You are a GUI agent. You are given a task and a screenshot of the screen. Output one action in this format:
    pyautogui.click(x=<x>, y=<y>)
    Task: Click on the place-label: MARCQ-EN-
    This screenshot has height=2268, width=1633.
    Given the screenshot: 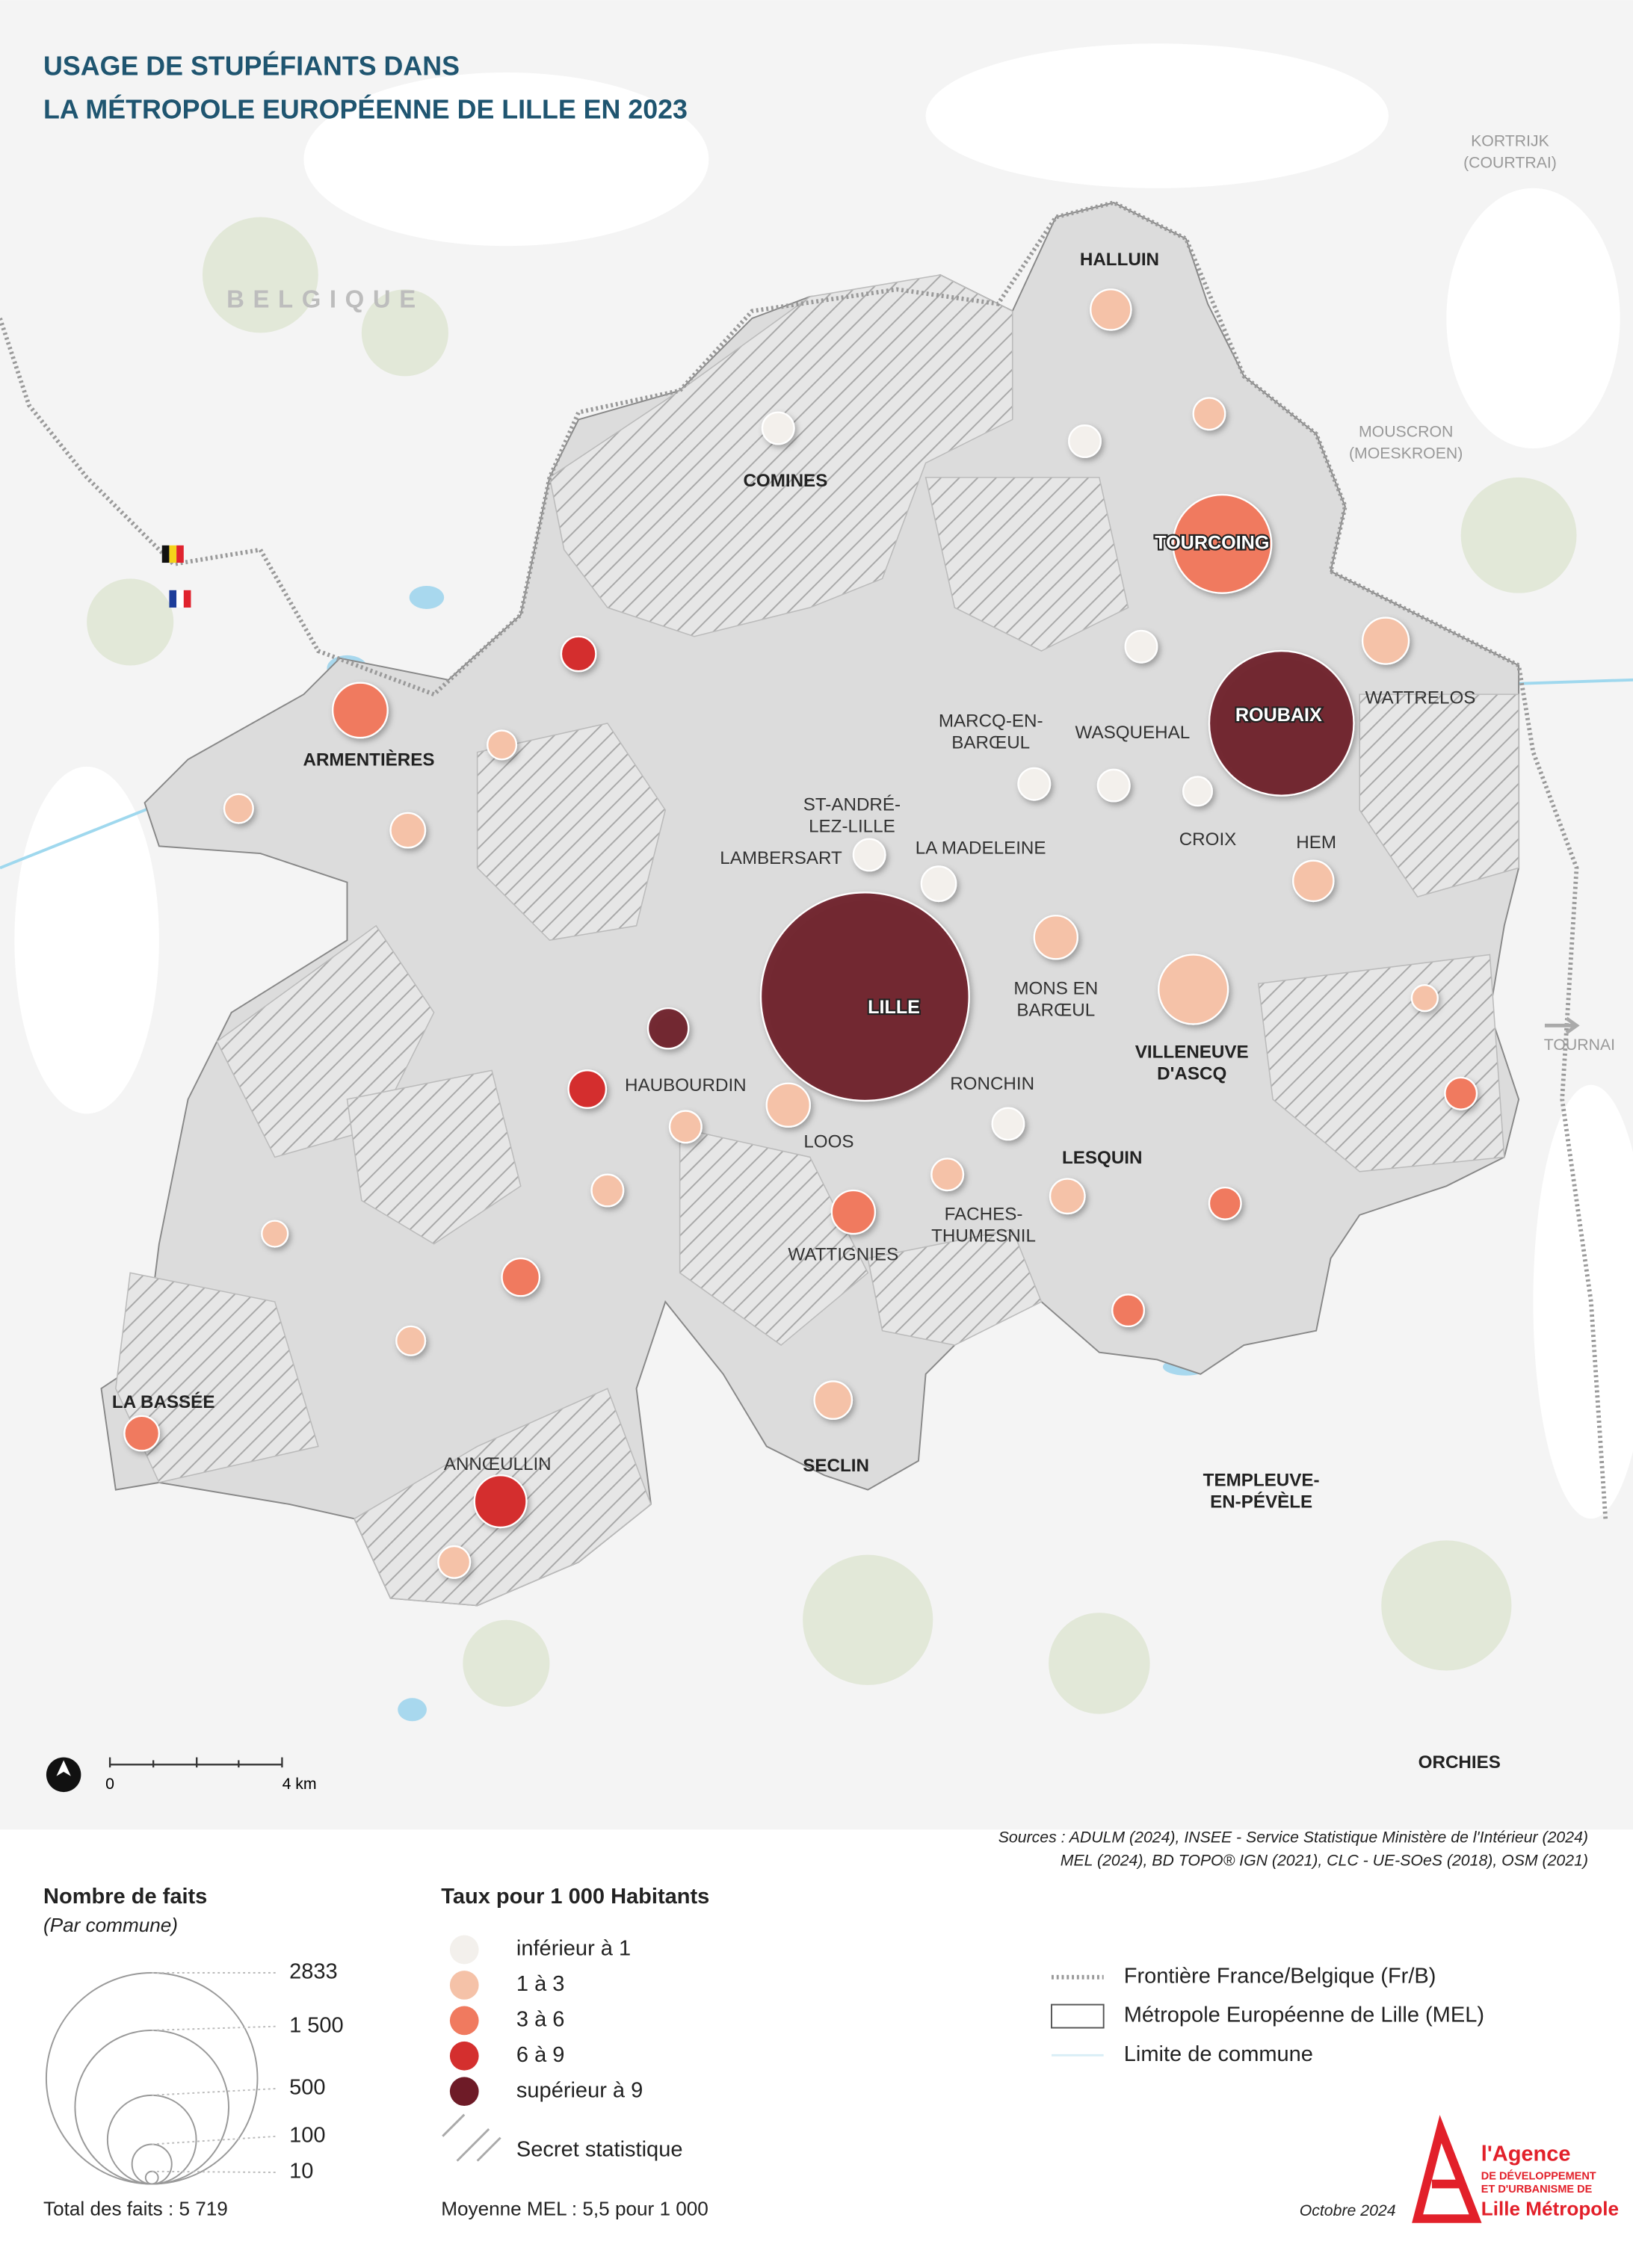 What is the action you would take?
    pyautogui.click(x=991, y=721)
    